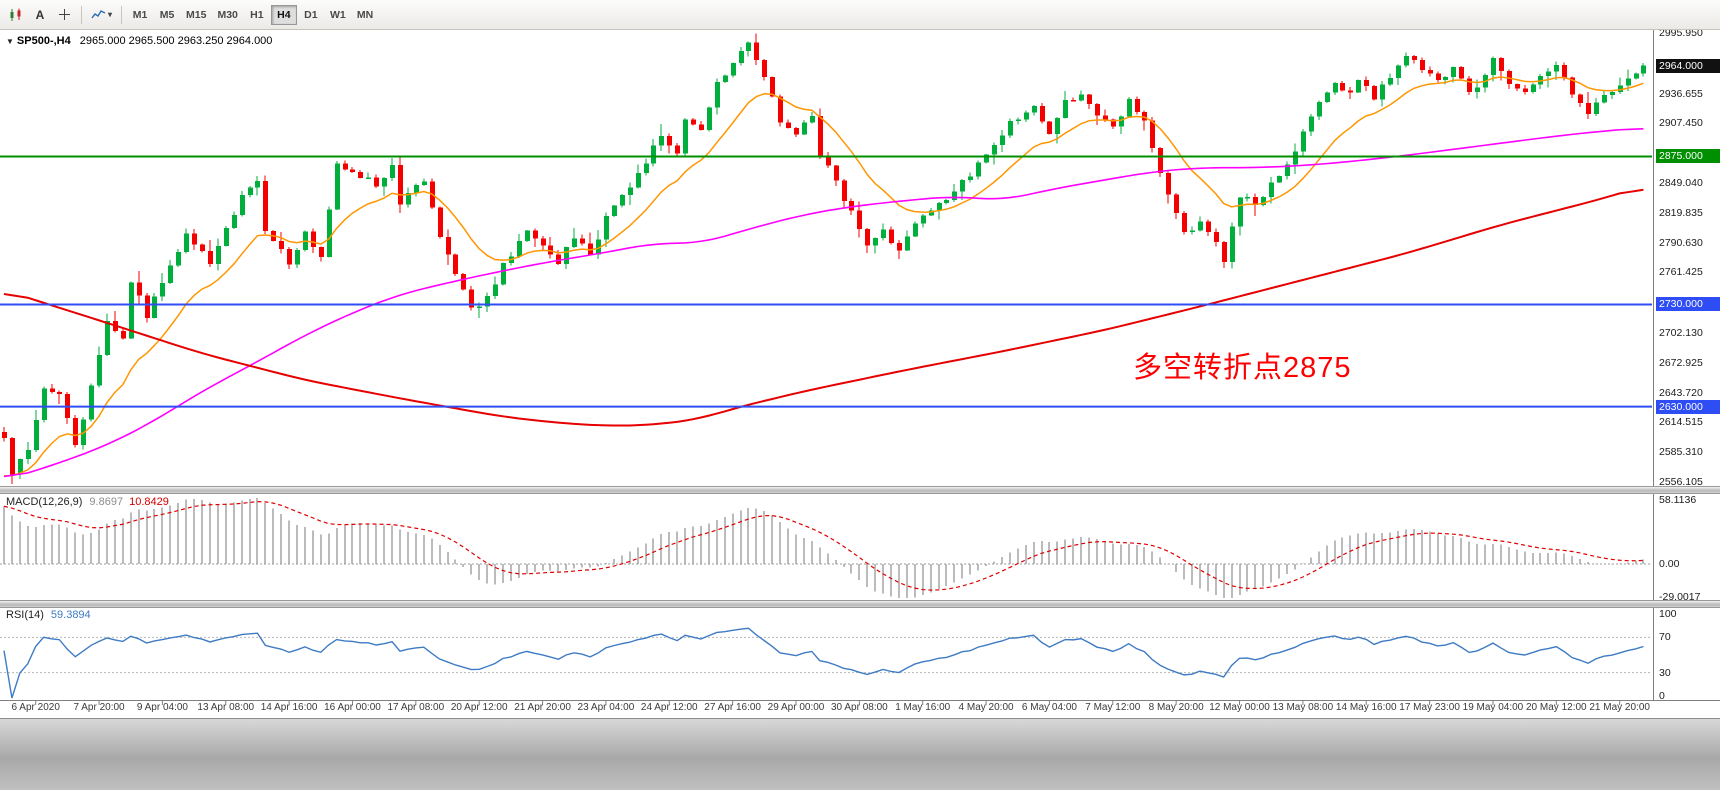 The height and width of the screenshot is (790, 1720). Describe the element at coordinates (48, 615) in the screenshot. I see `rsi-panel-label: RSI(14) 59.3894` at that location.